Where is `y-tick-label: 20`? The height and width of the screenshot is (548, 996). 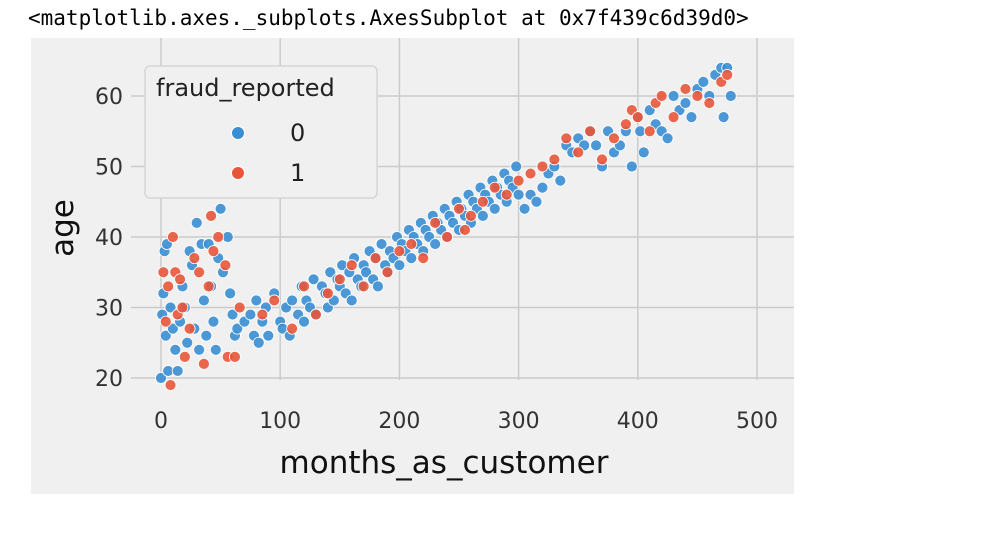 y-tick-label: 20 is located at coordinates (109, 379).